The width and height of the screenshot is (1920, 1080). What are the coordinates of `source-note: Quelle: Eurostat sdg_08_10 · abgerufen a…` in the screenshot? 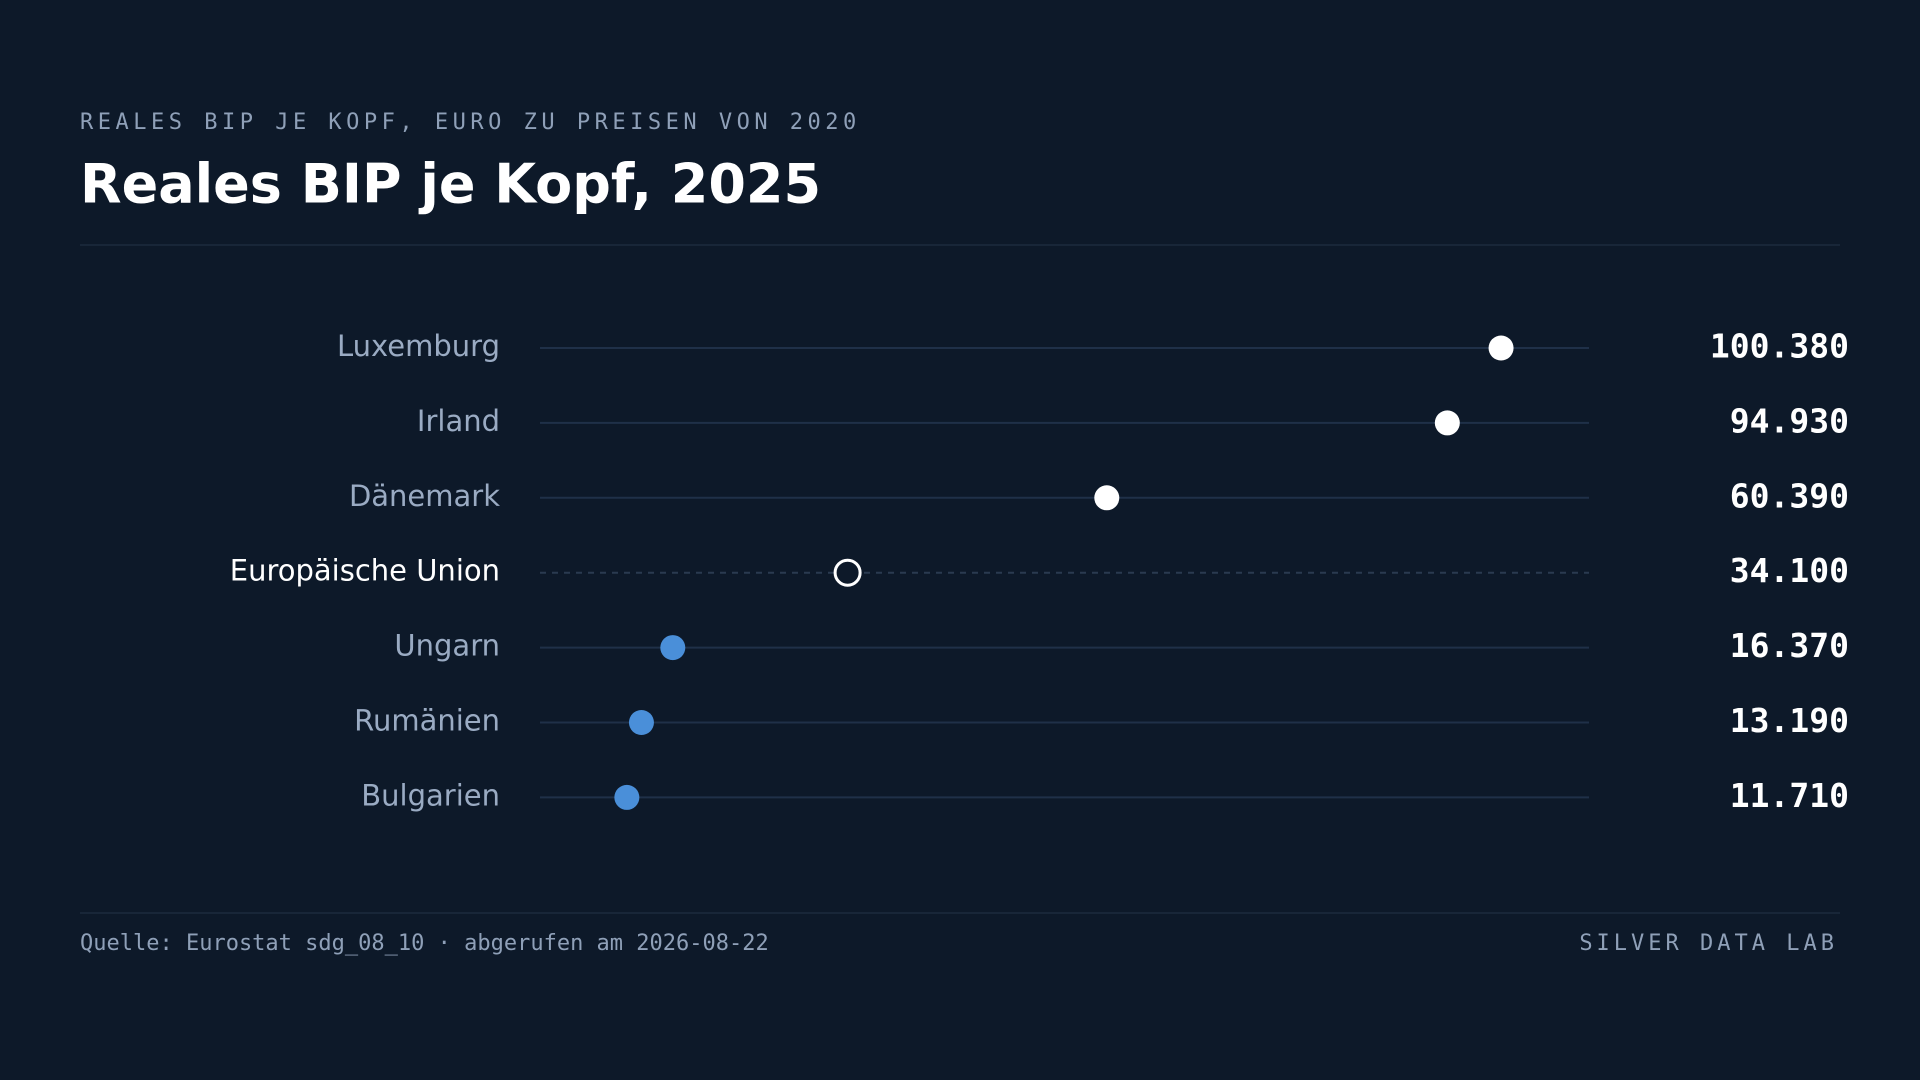 It's located at (424, 943).